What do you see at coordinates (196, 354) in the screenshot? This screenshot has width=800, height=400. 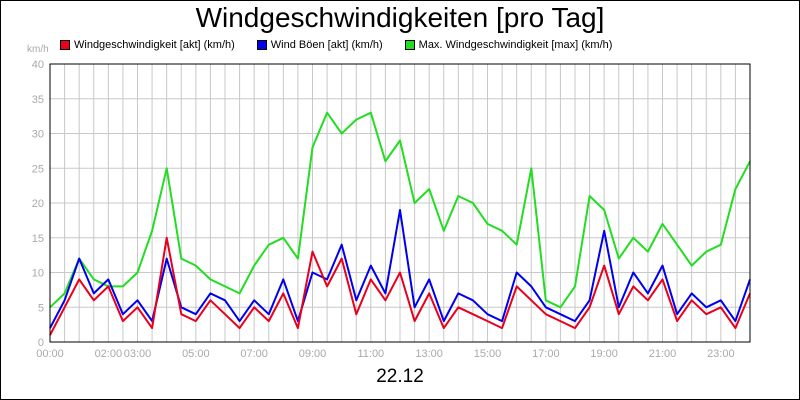 I see `x-tick-label: 05:00` at bounding box center [196, 354].